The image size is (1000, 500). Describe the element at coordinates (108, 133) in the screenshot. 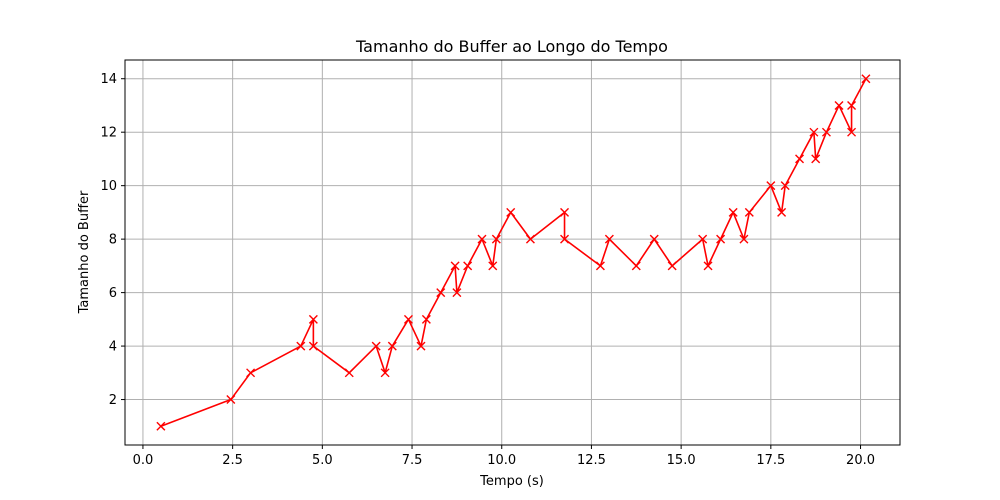

I see `y-tick-label: 12` at that location.